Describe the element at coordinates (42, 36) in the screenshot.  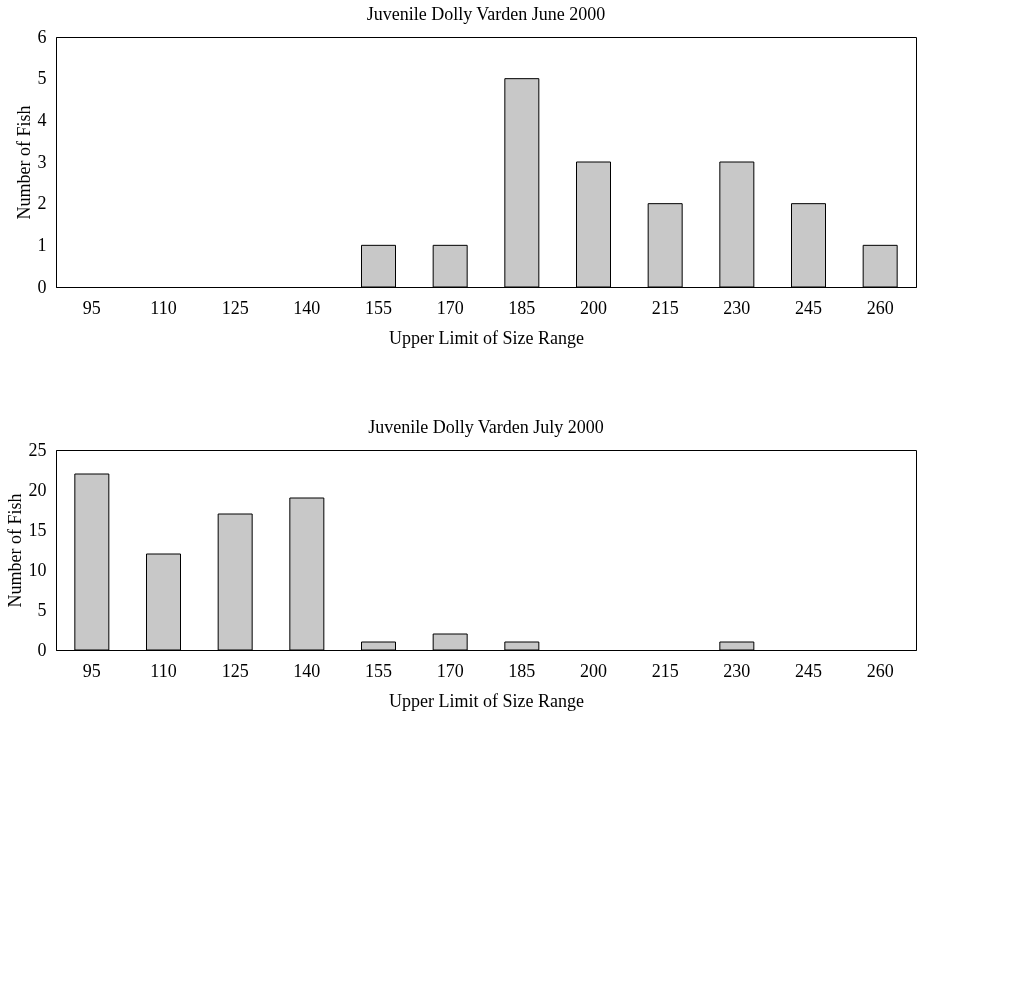
I see `y-tick-label: 6` at that location.